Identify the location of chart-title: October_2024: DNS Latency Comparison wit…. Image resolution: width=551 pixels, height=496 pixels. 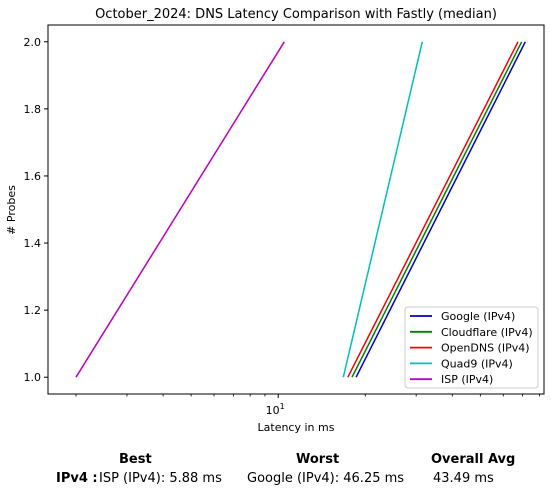
(296, 14).